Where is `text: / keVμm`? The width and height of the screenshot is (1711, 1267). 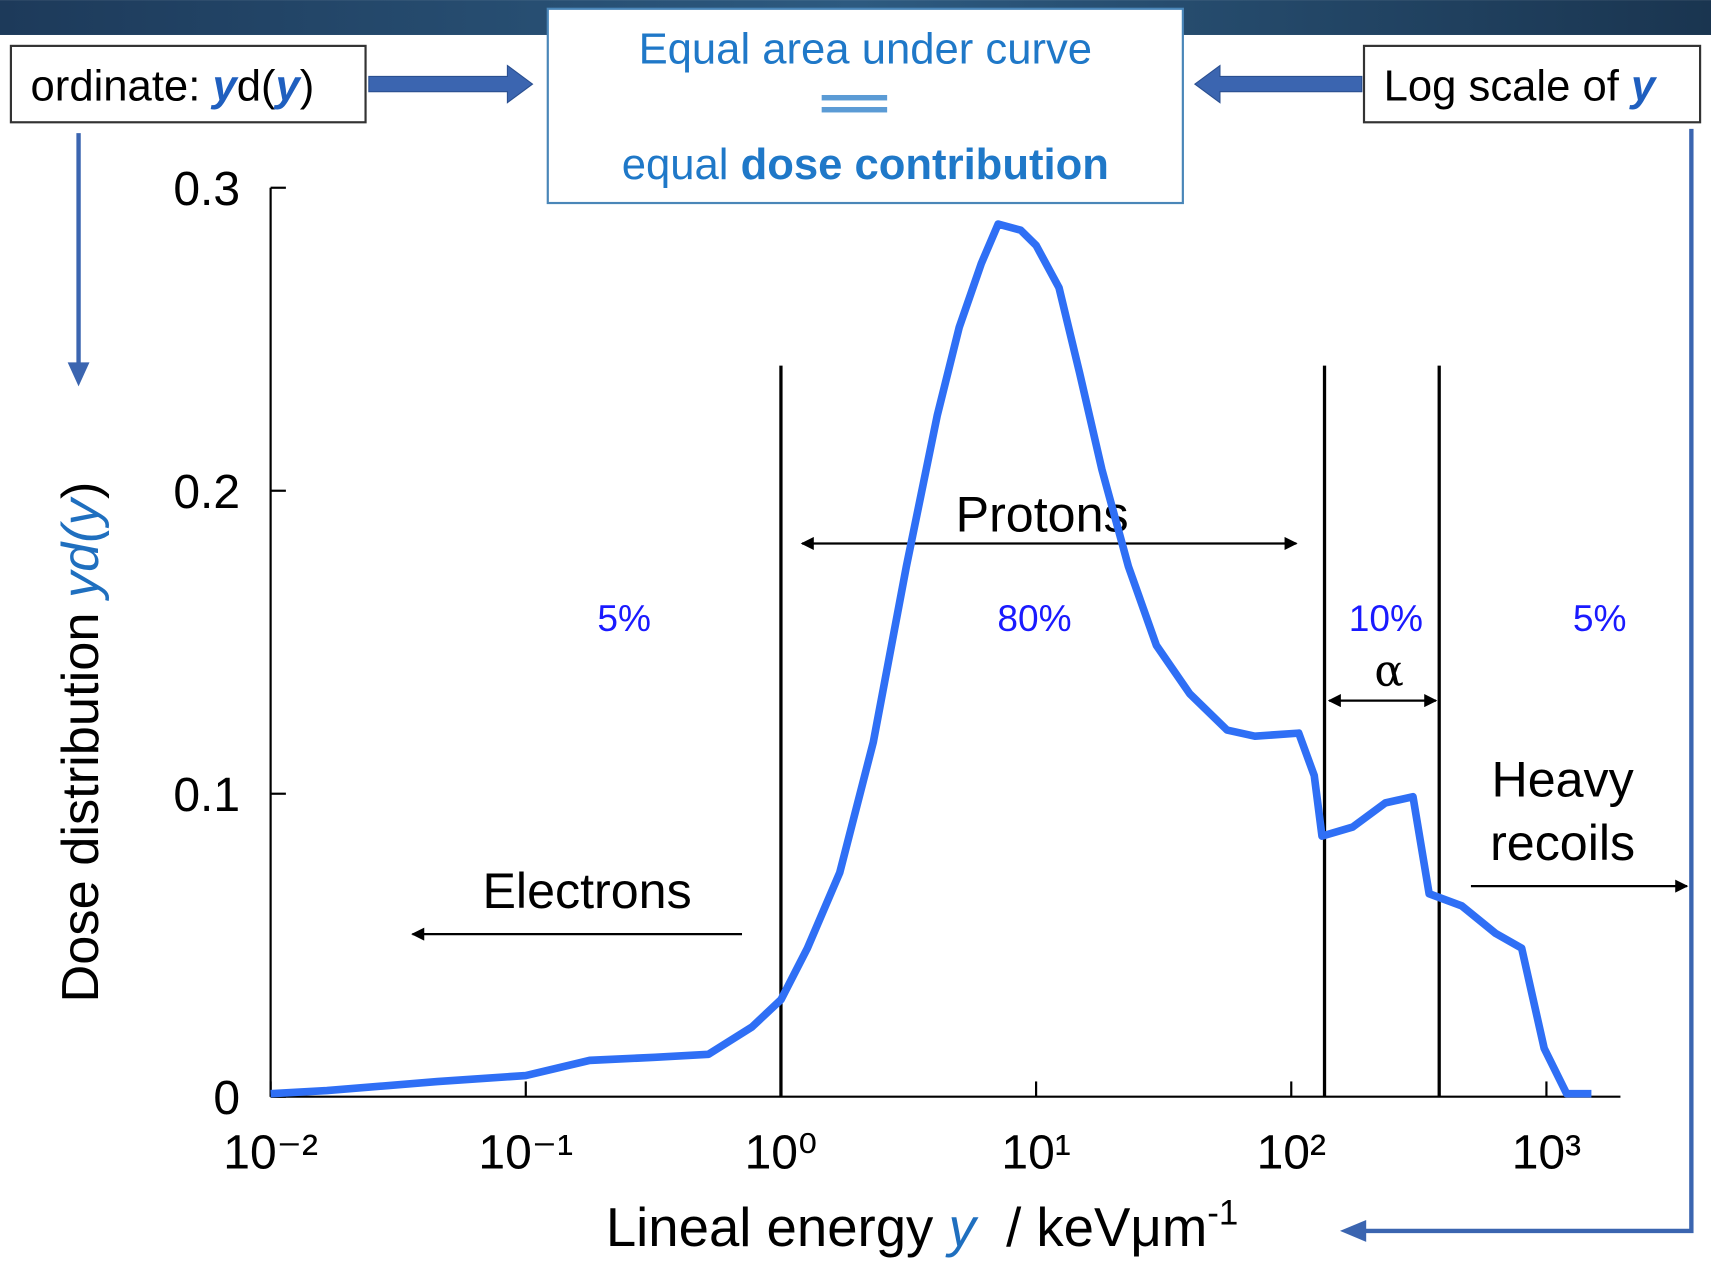
text: / keVμm is located at coordinates (1091, 1227).